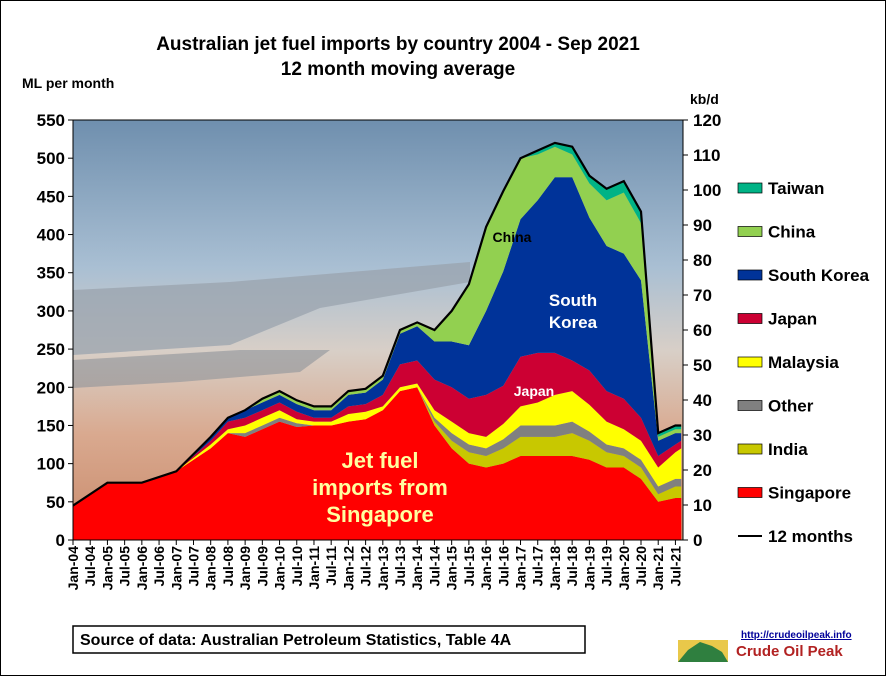  I want to click on legend-swatch-singapore, so click(750, 492).